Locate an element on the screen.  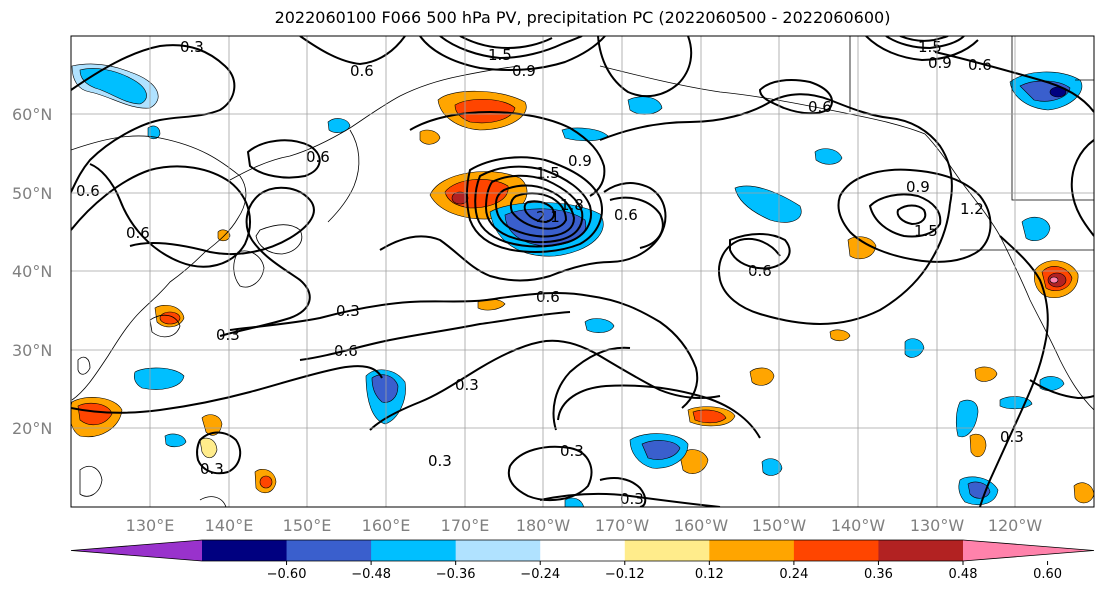
contour-label: 2.1 is located at coordinates (548, 217).